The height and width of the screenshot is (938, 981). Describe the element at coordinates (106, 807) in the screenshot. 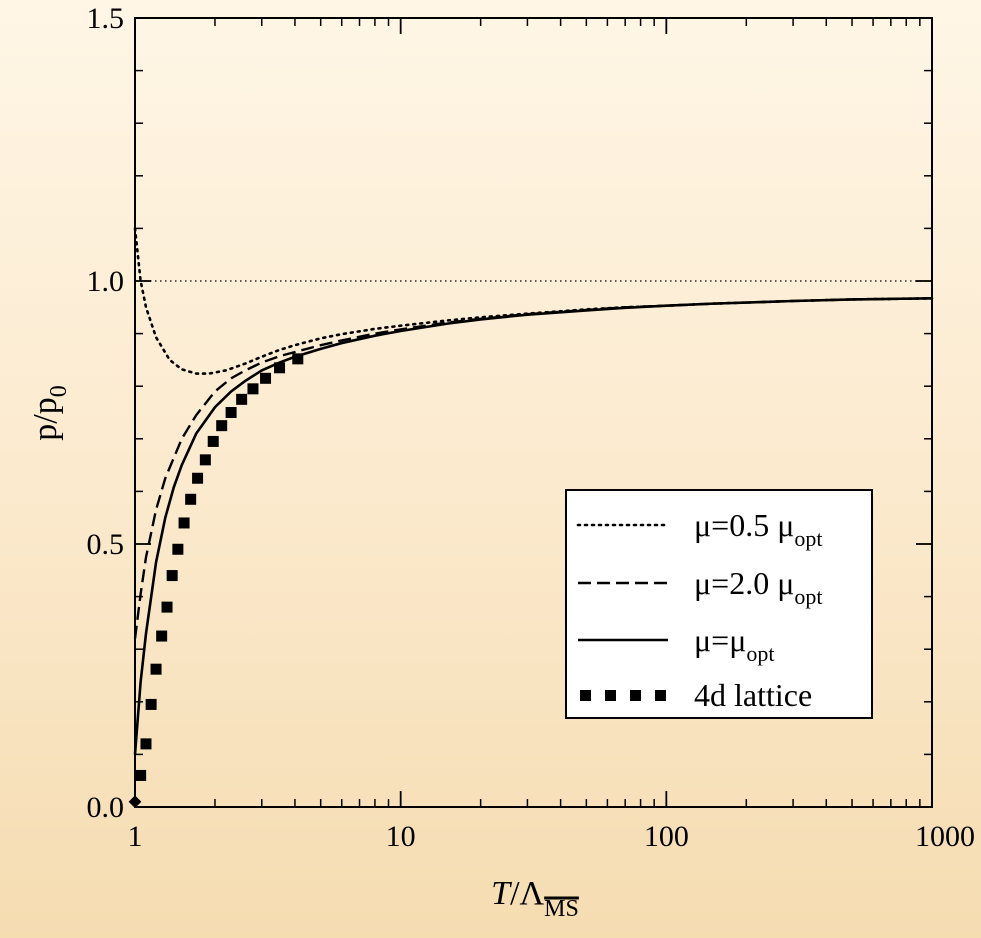

I see `y-tick-label: 0.0` at that location.